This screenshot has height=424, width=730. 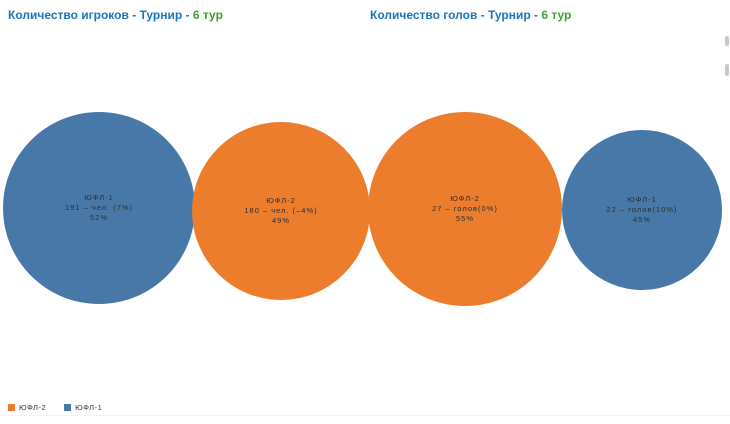 I want to click on players-title-text: Количество игроков - Турнир -, so click(x=100, y=15).